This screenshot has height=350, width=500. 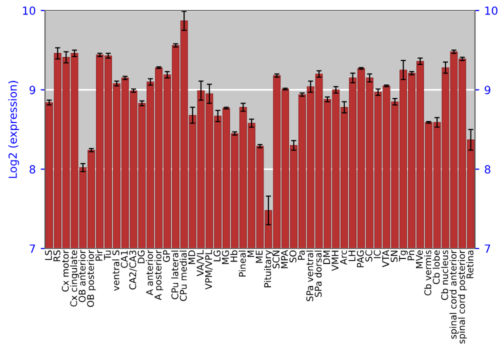 What do you see at coordinates (33, 248) in the screenshot?
I see `y-tick-label: 7` at bounding box center [33, 248].